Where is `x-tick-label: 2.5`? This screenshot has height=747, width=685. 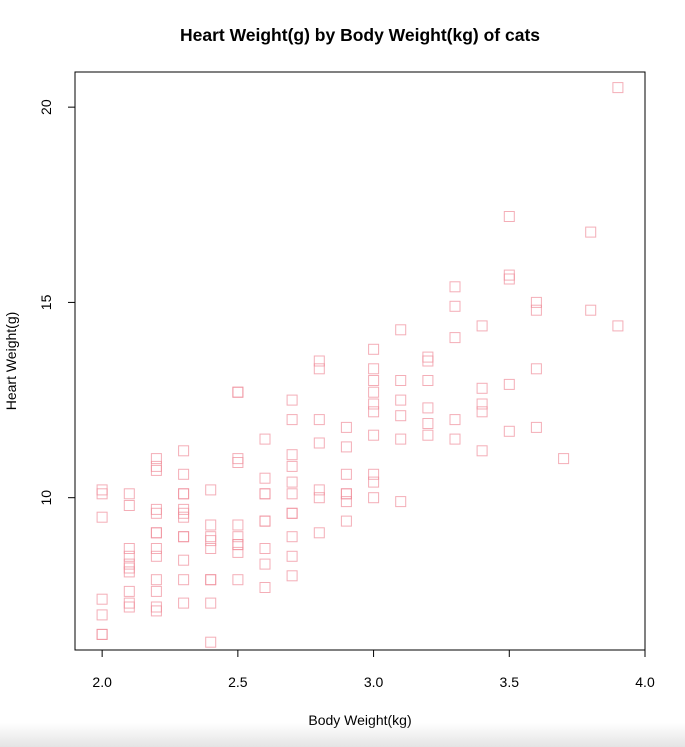
x-tick-label: 2.5 is located at coordinates (238, 682).